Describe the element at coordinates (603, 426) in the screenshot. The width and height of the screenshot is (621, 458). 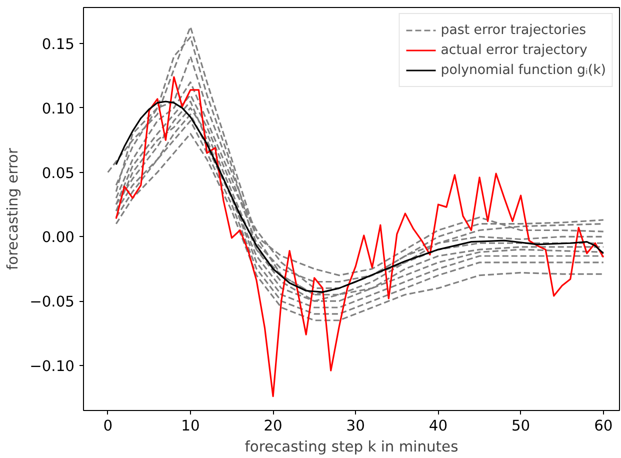
I see `x-tick-label: 60` at that location.